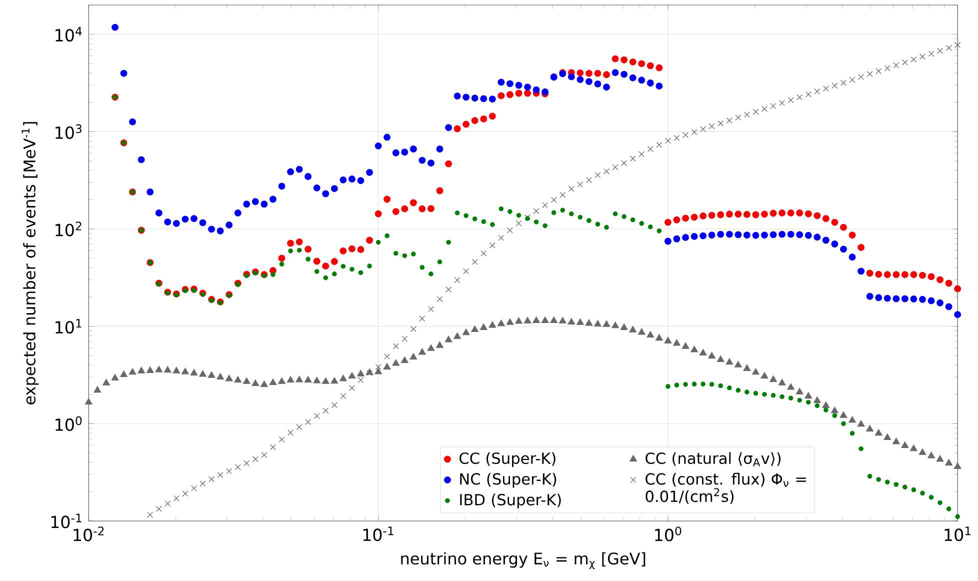  Describe the element at coordinates (69, 423) in the screenshot. I see `y-tick-label: 10$^{0}$` at that location.